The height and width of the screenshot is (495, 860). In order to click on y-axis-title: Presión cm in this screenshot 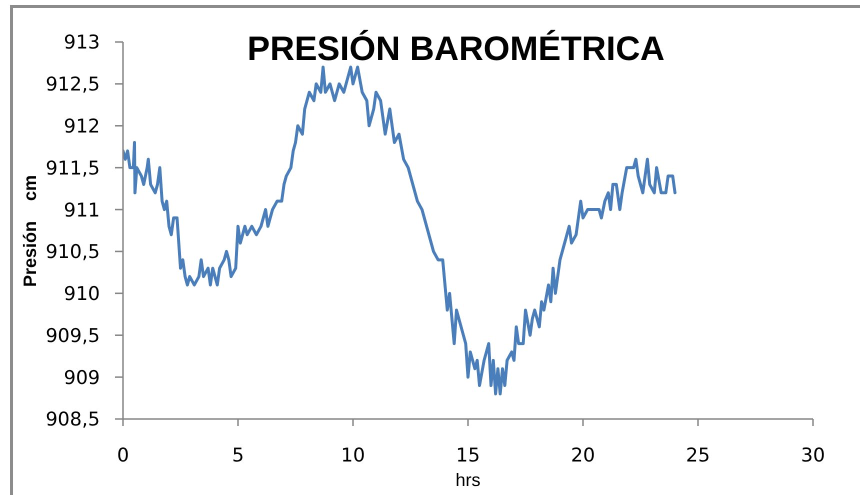, I will do `click(30, 231)`.